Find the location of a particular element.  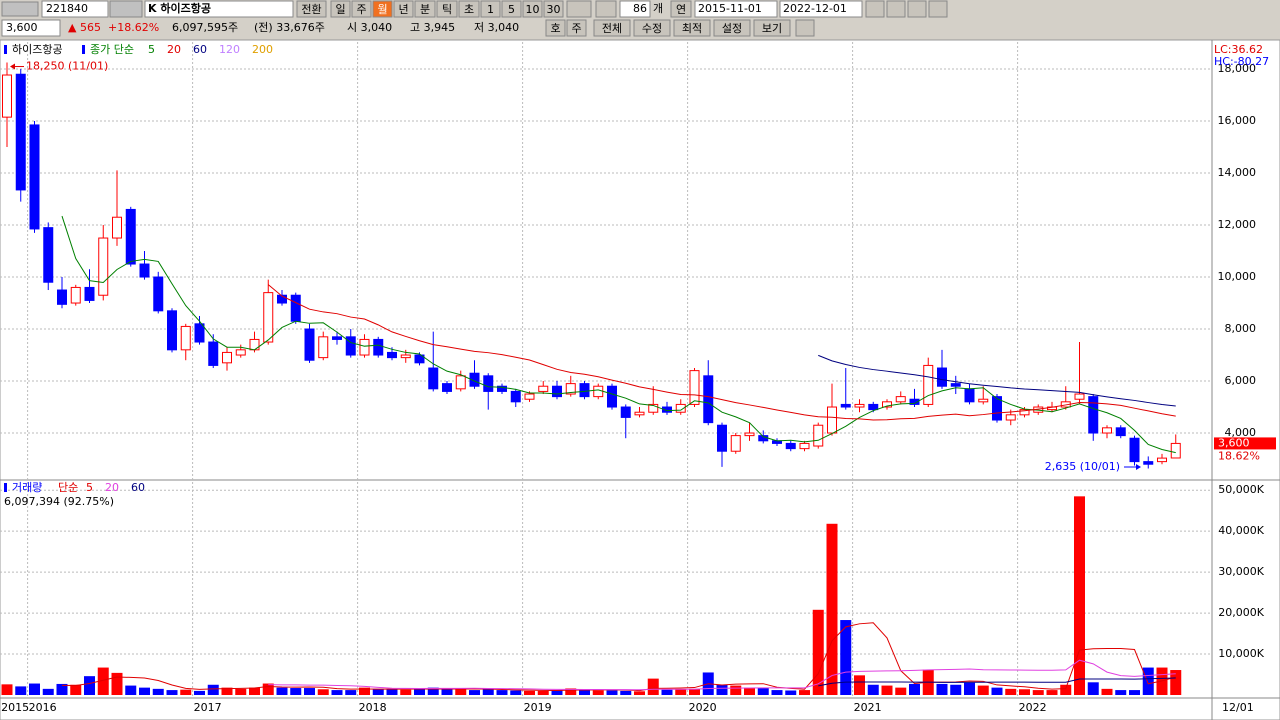

code-box is located at coordinates (75, 9).